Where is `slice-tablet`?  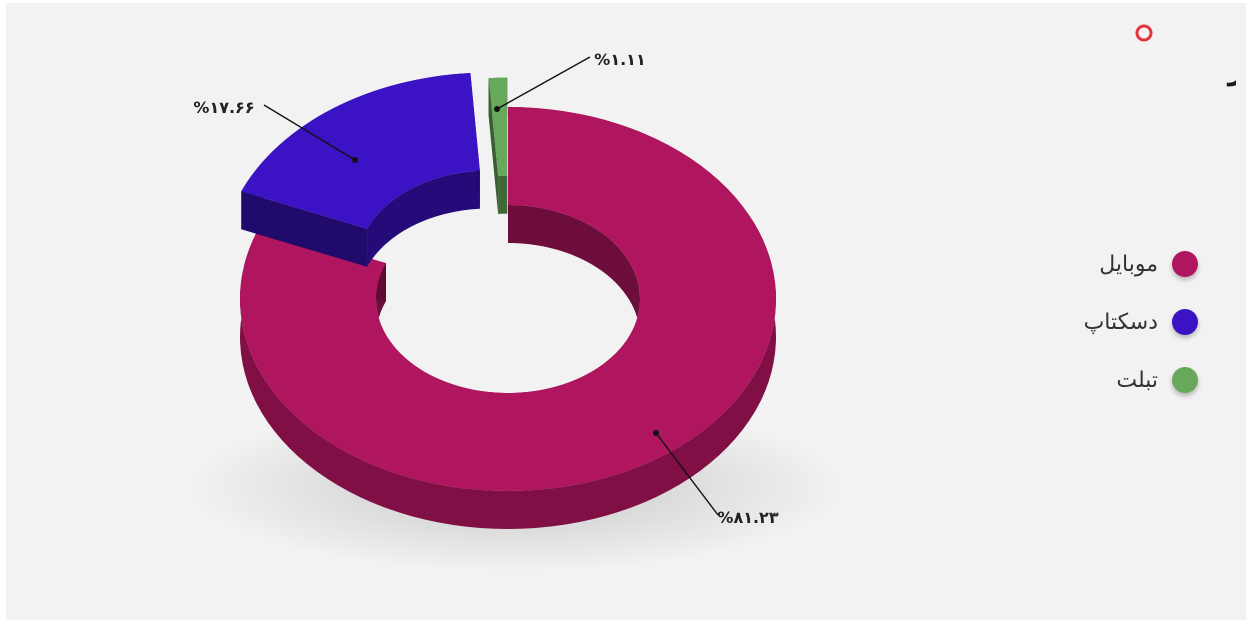 slice-tablet is located at coordinates (498, 145).